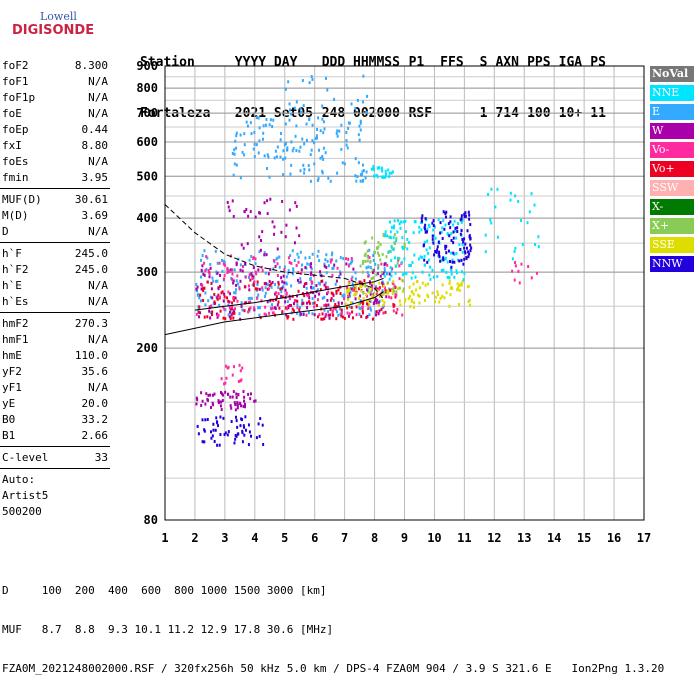 Image resolution: width=700 pixels, height=688 pixels. What do you see at coordinates (464, 538) in the screenshot?
I see `x-tick-label: 11` at bounding box center [464, 538].